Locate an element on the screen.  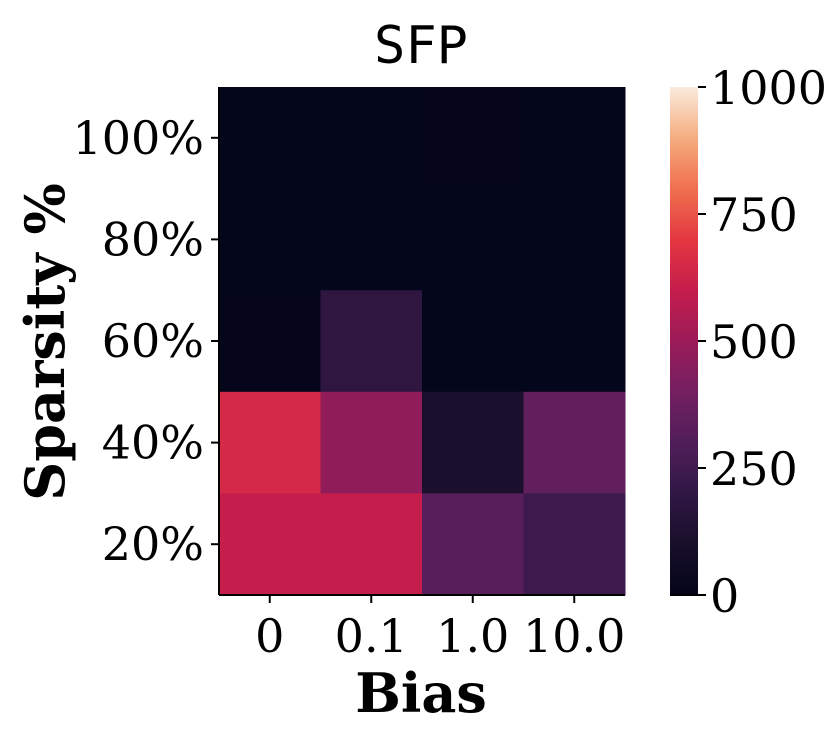
colorbar-tick-label: 0 is located at coordinates (724, 596).